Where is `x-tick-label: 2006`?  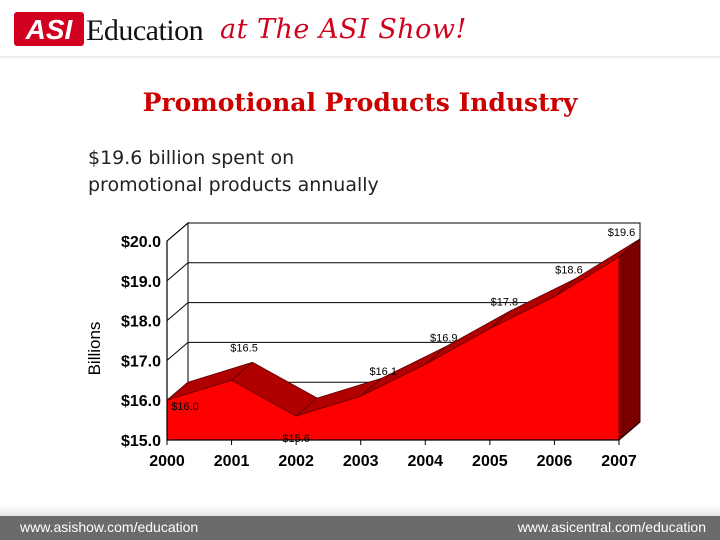 x-tick-label: 2006 is located at coordinates (555, 461).